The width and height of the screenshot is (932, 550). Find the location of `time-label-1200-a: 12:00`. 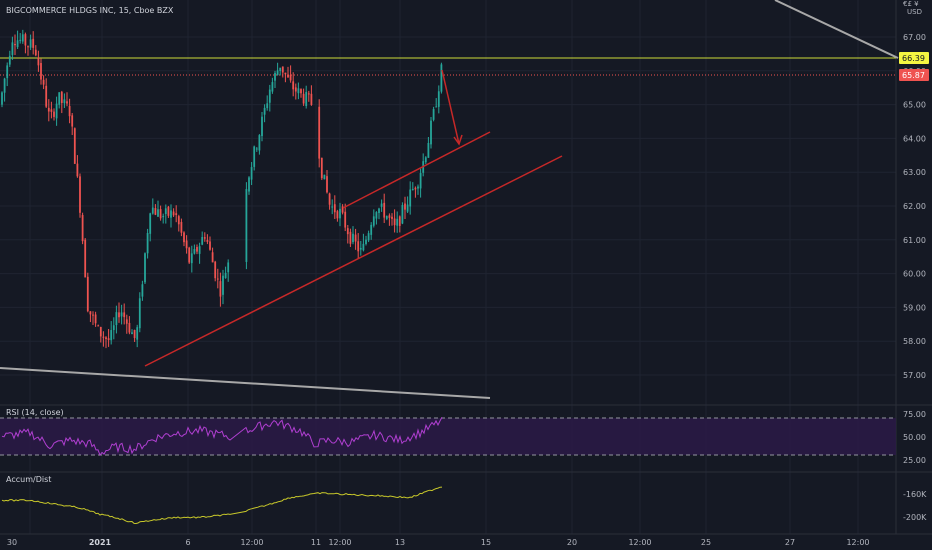

time-label-1200-a: 12:00 is located at coordinates (251, 542).